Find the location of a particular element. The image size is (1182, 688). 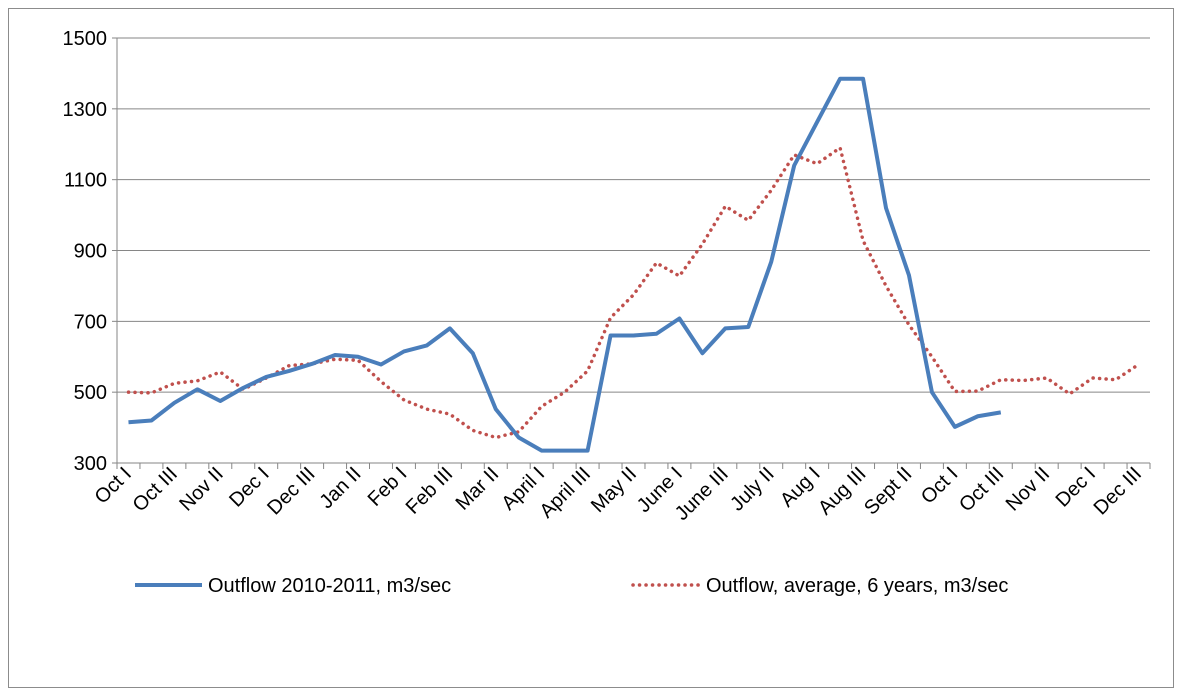

y-tick-label-1100: 1100 is located at coordinates (85, 181).